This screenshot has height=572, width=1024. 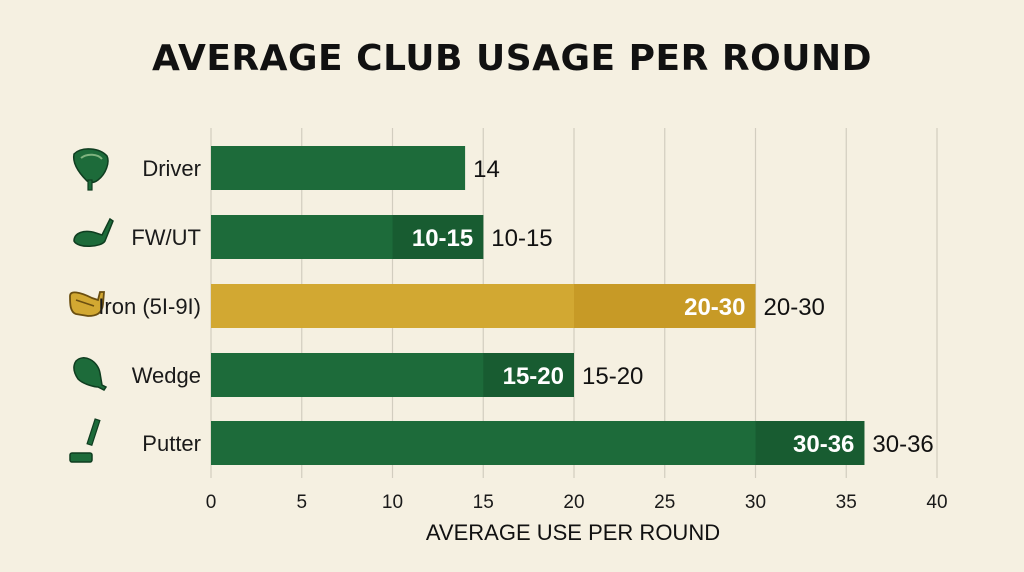 What do you see at coordinates (936, 502) in the screenshot?
I see `x-tick-label: 40` at bounding box center [936, 502].